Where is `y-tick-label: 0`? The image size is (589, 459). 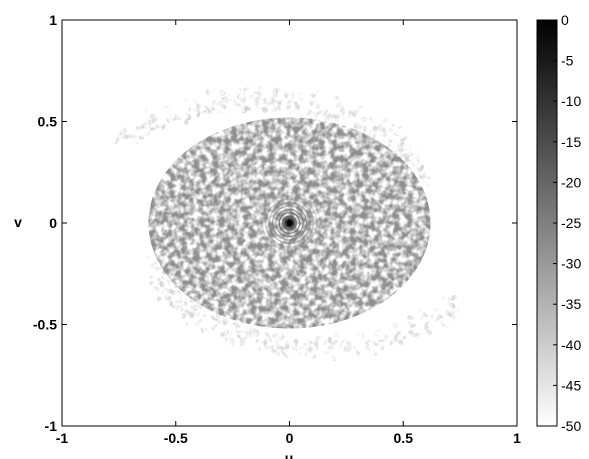
y-tick-label: 0 is located at coordinates (53, 223).